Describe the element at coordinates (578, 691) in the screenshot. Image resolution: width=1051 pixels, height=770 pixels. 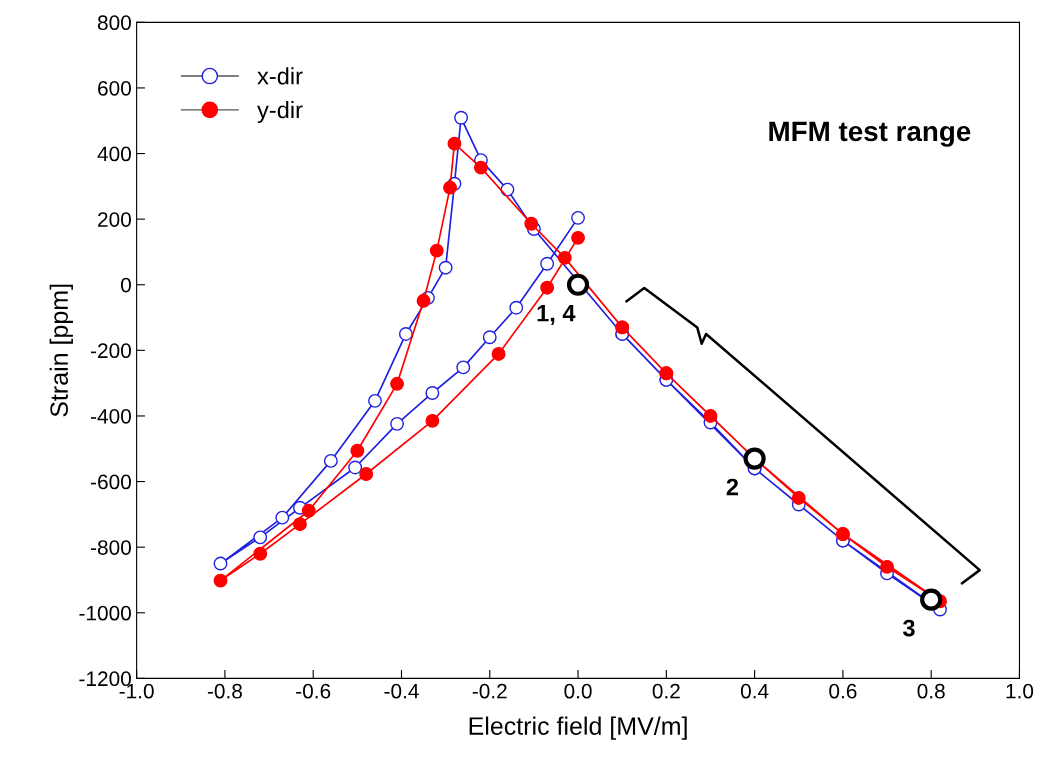
I see `x-tick-label: 0.0` at that location.